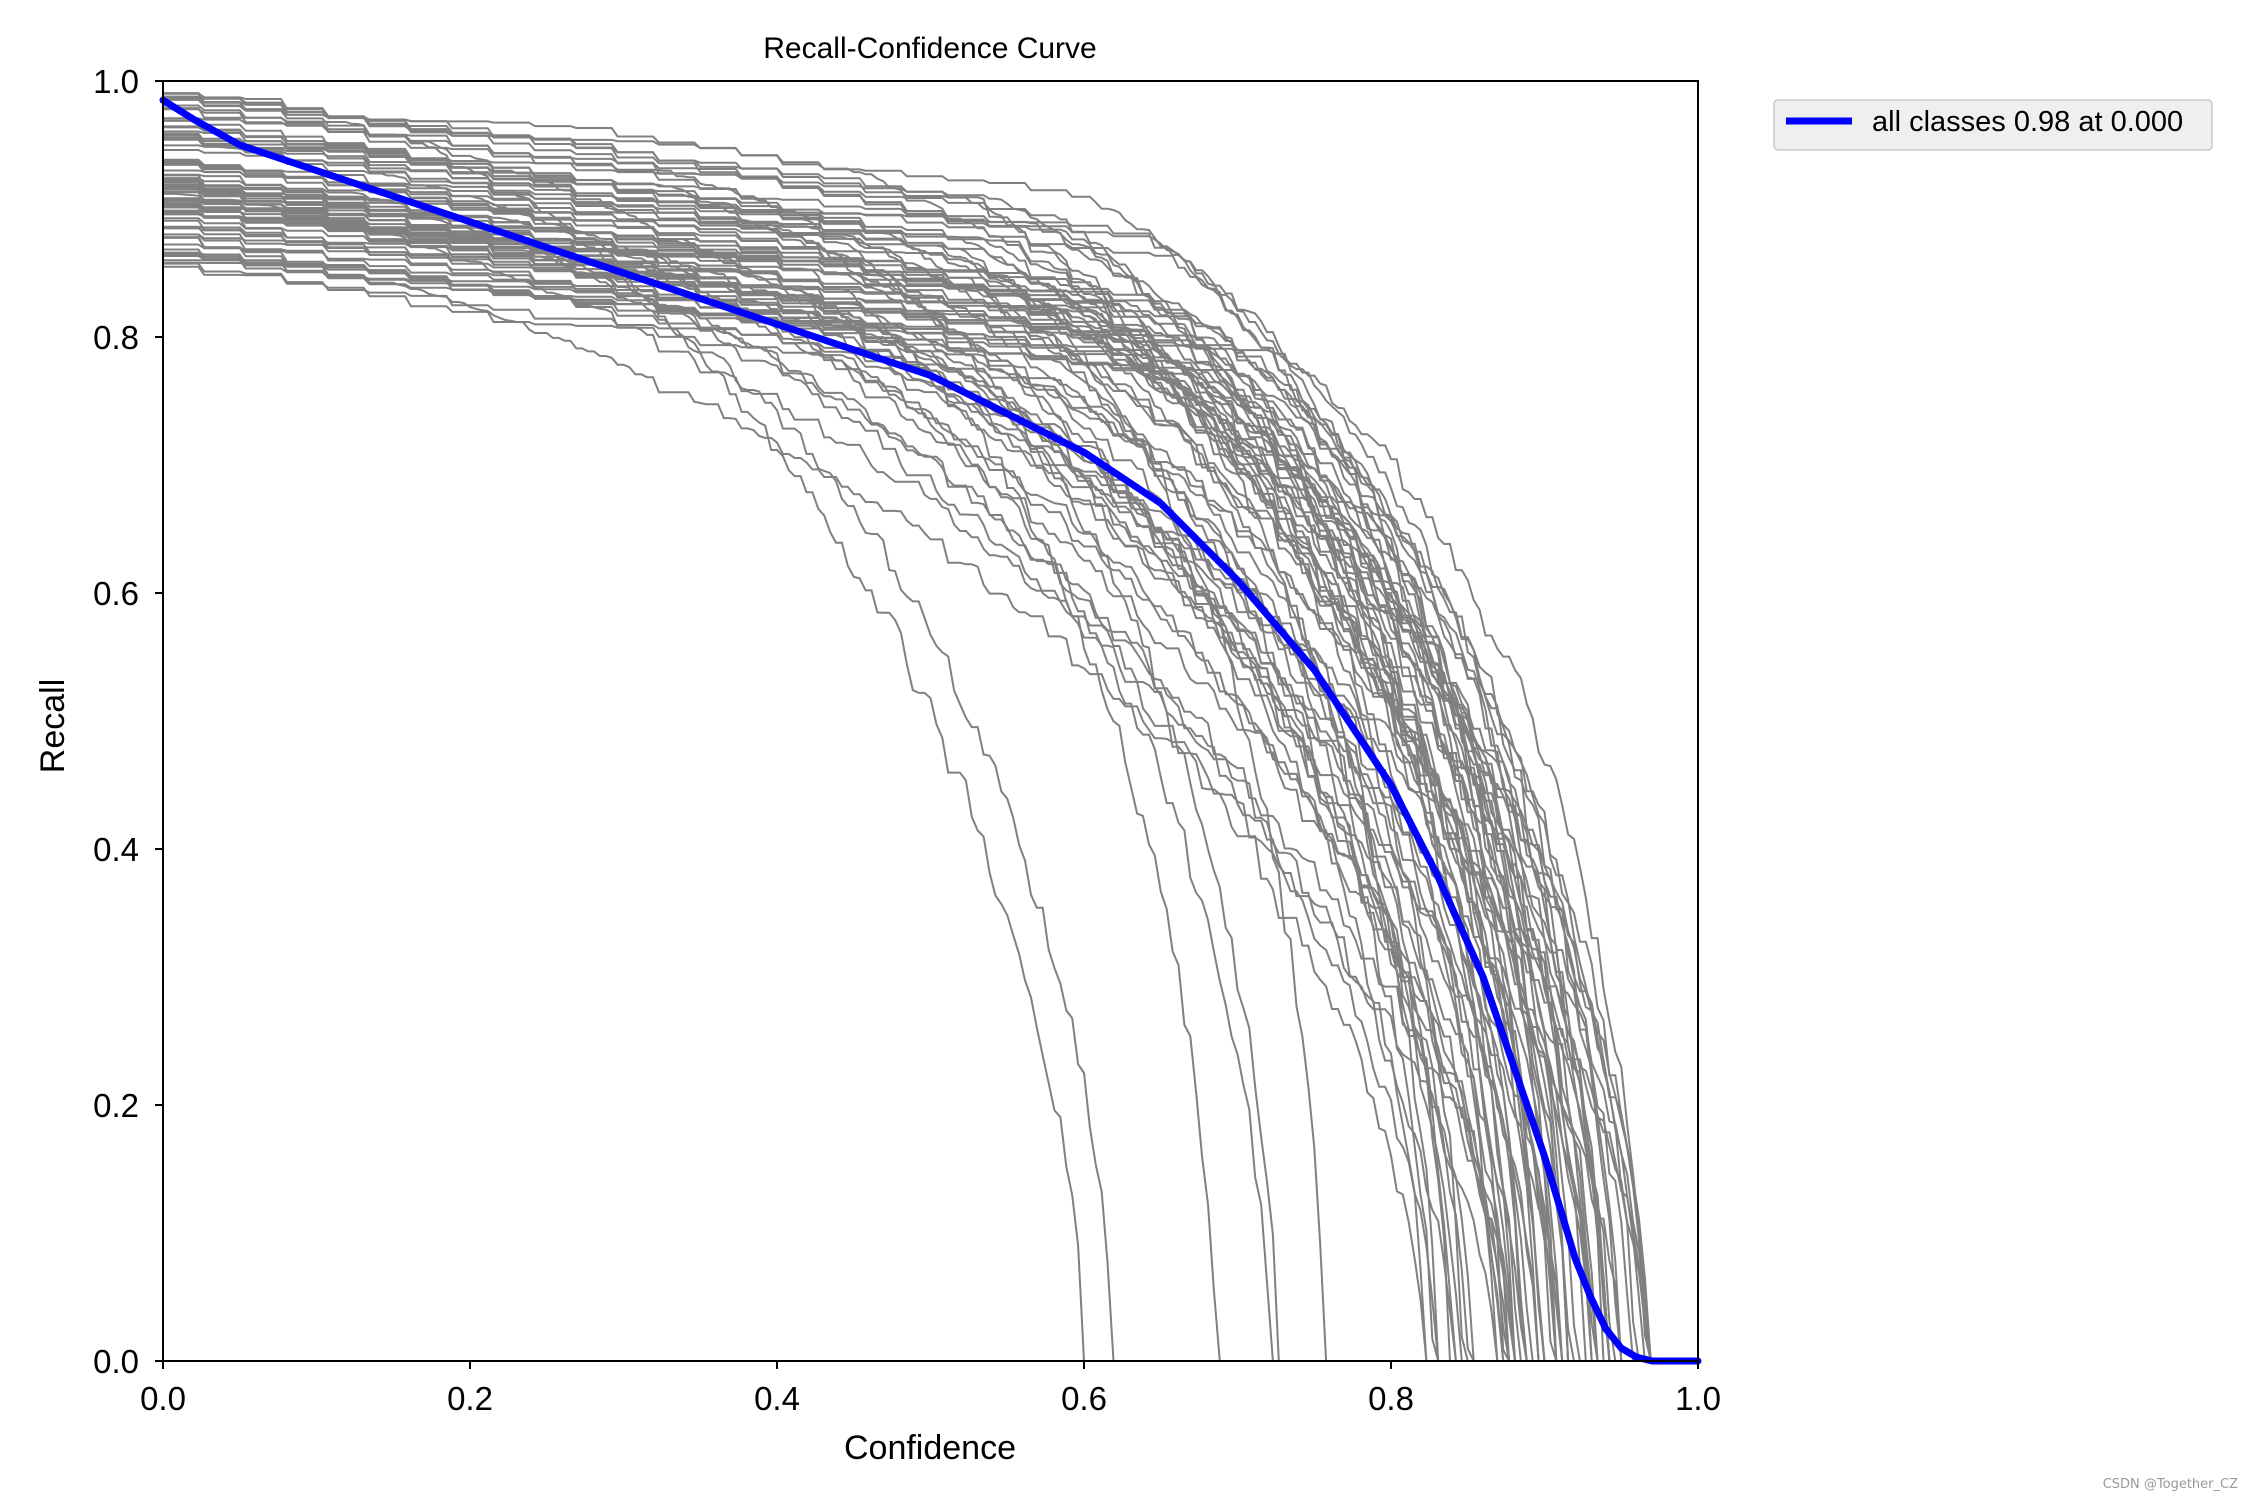 The image size is (2250, 1500). I want to click on x-axis-ticks: 0.0 0.2 0.4 0.6 0.8 1.0, so click(930, 1389).